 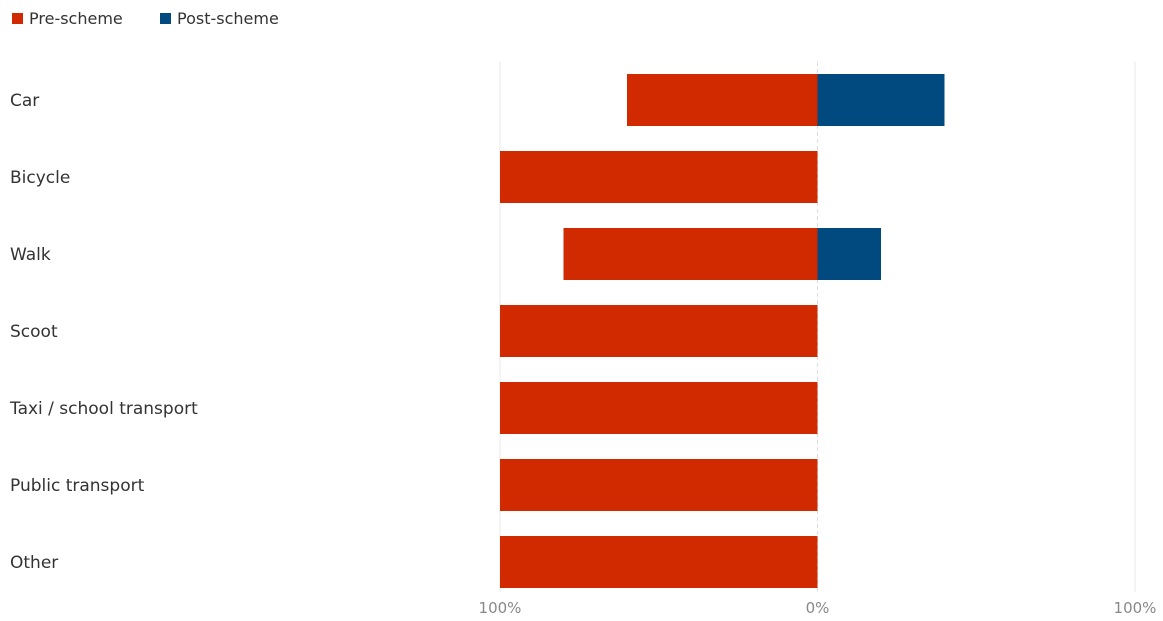 What do you see at coordinates (165, 18) in the screenshot?
I see `legend-swatch-post-scheme` at bounding box center [165, 18].